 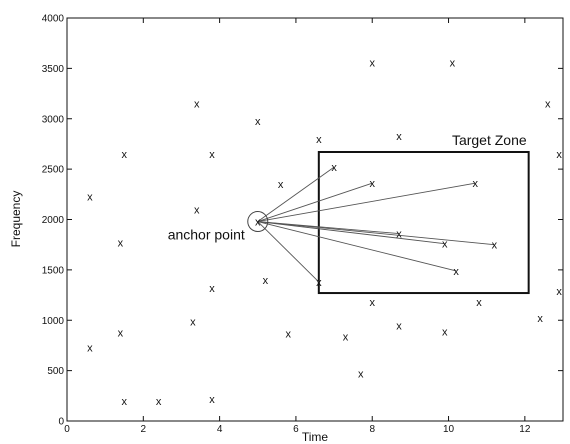 I want to click on x-axis-title: Time, so click(x=315, y=437).